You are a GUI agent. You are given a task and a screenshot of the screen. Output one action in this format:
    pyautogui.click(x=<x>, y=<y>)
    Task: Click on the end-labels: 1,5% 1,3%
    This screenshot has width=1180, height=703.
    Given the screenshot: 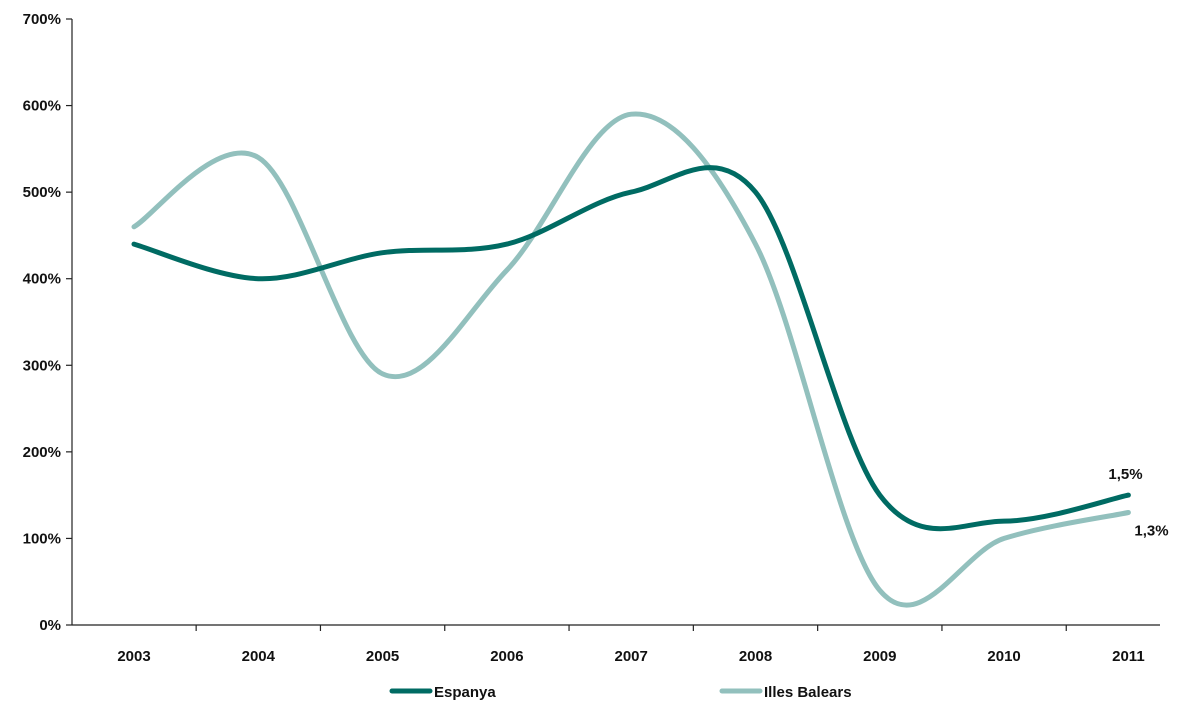 What is the action you would take?
    pyautogui.click(x=1138, y=502)
    